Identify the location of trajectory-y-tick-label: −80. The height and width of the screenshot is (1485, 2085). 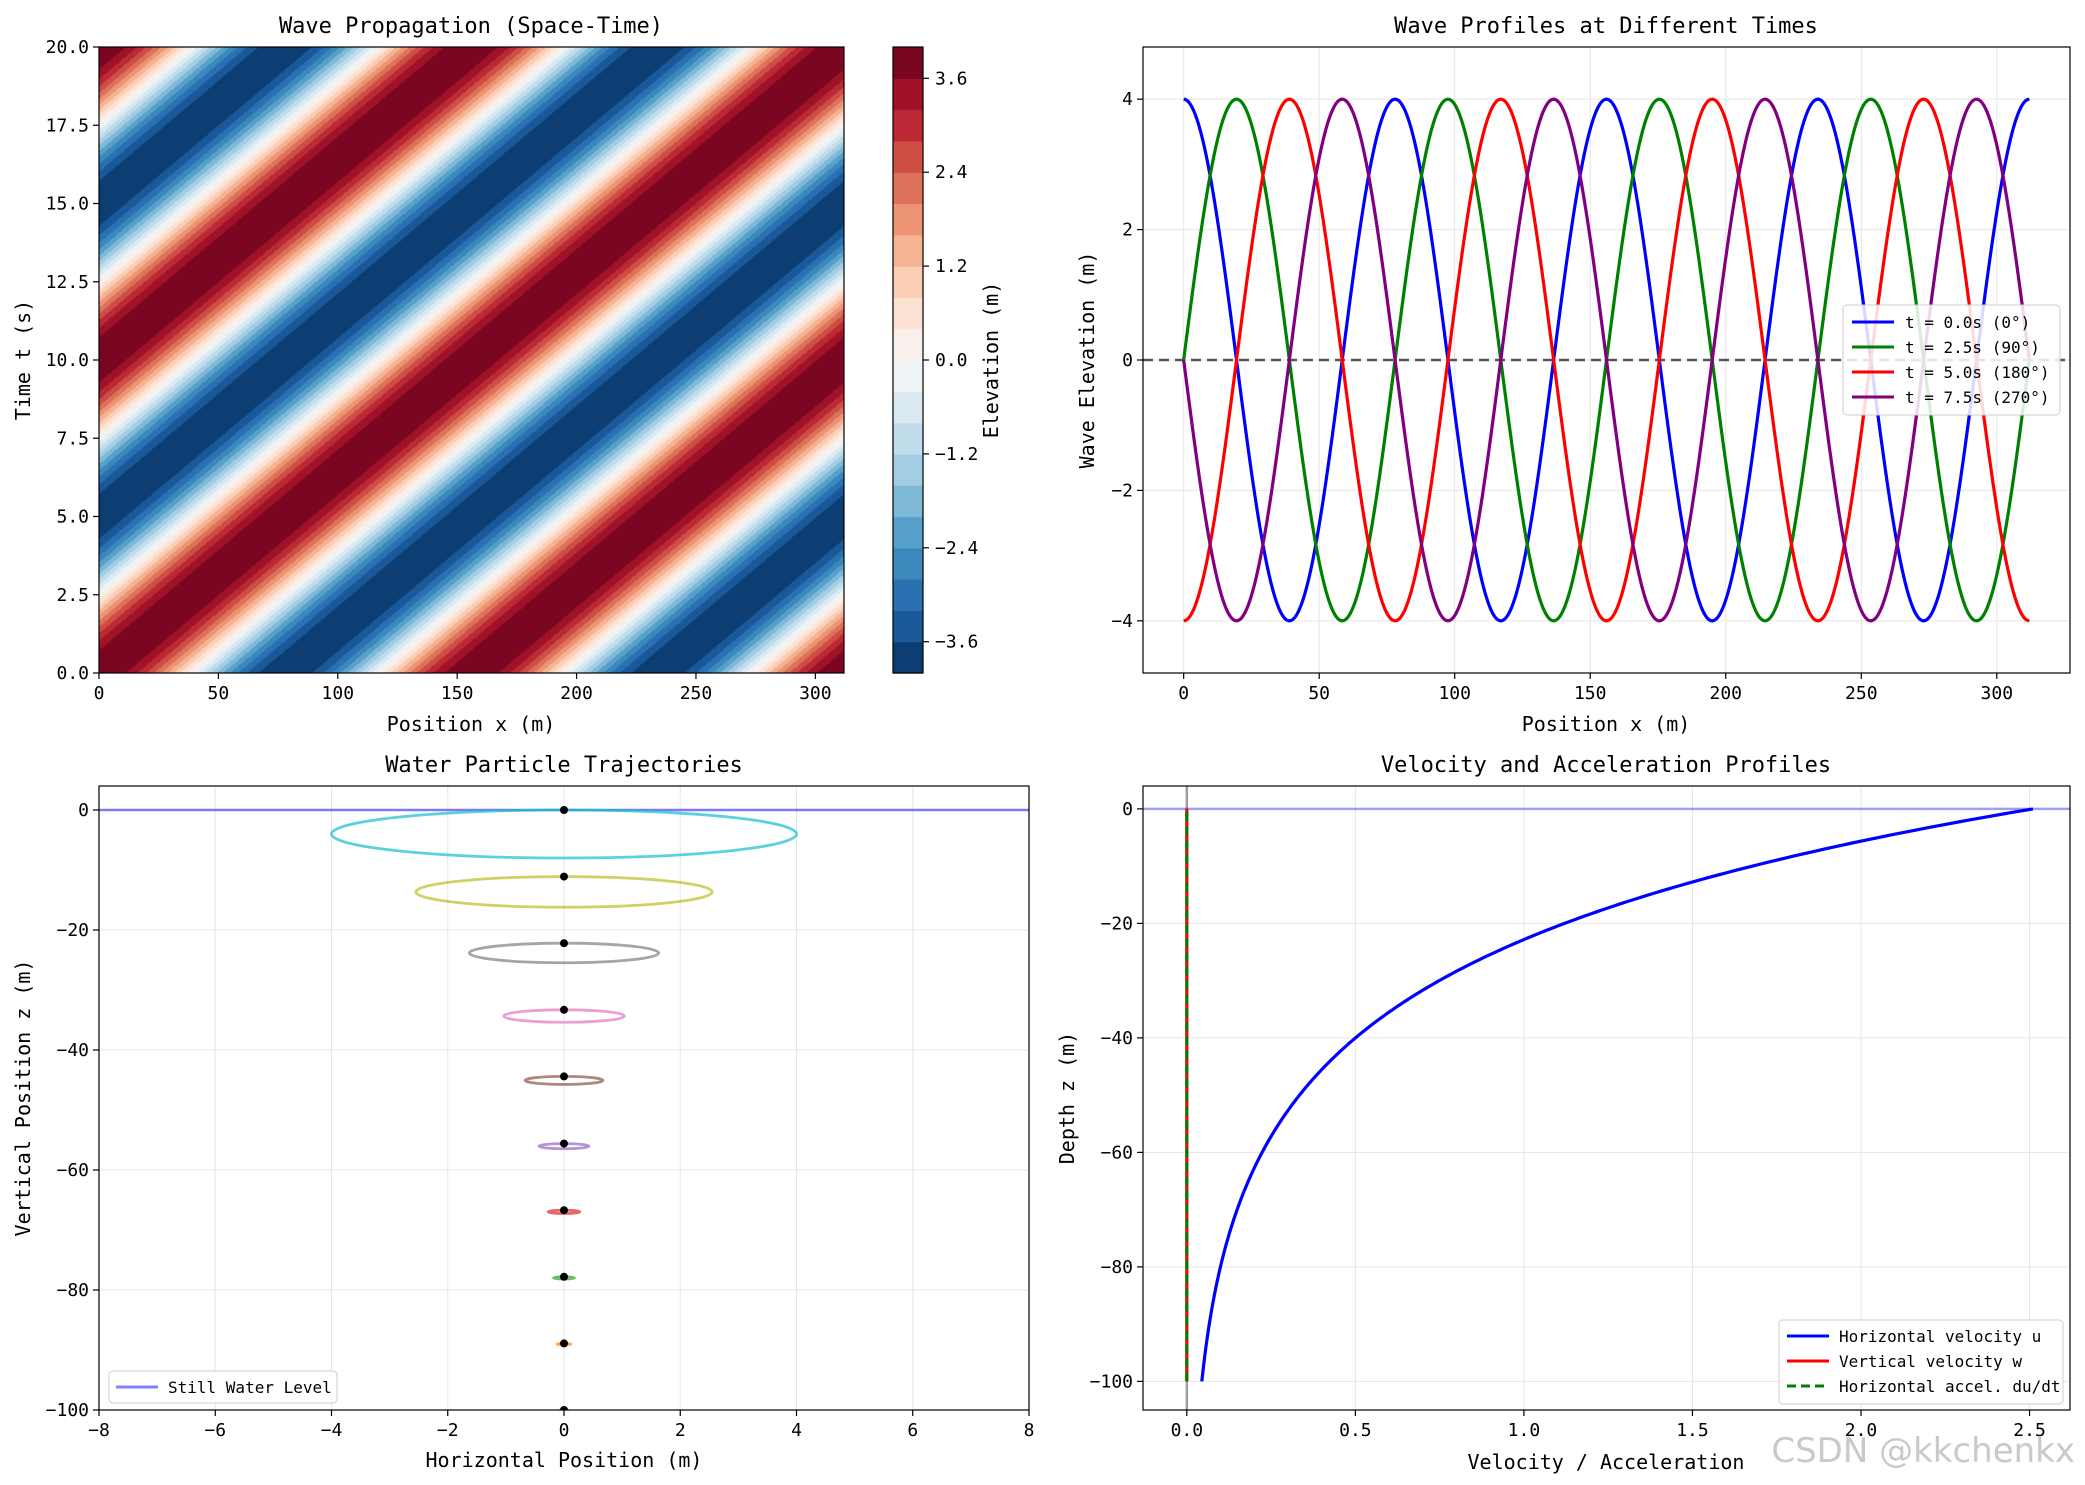
(72, 1290).